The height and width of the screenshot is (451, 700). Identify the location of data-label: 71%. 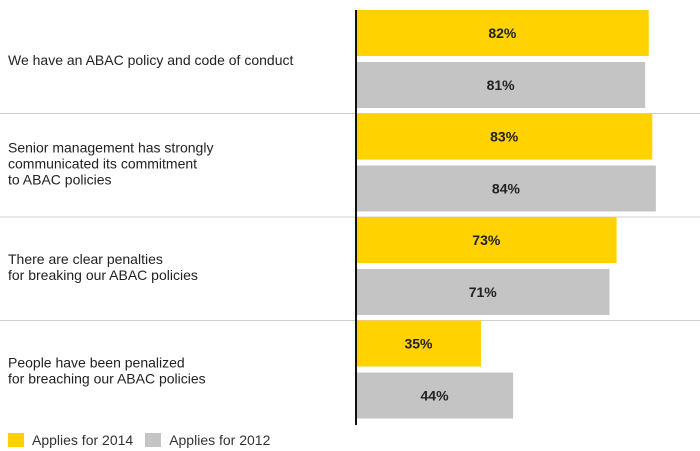
(483, 292).